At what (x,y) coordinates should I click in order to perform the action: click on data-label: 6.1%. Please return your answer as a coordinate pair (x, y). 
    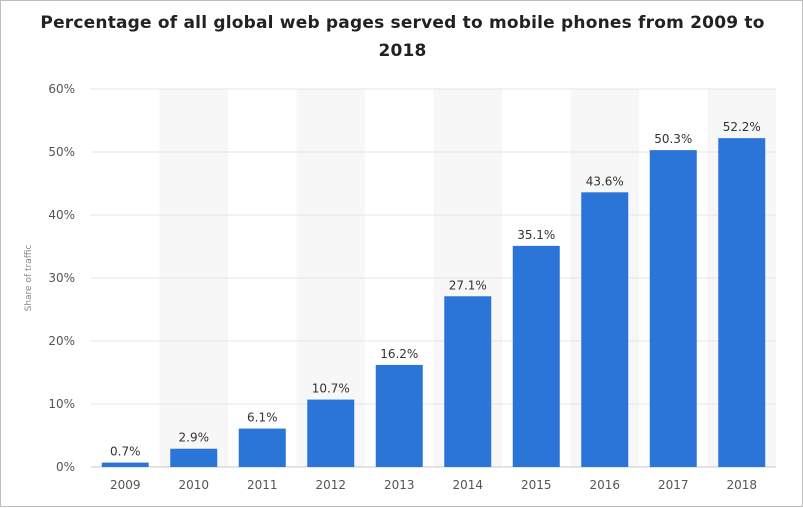
    Looking at the image, I should click on (262, 418).